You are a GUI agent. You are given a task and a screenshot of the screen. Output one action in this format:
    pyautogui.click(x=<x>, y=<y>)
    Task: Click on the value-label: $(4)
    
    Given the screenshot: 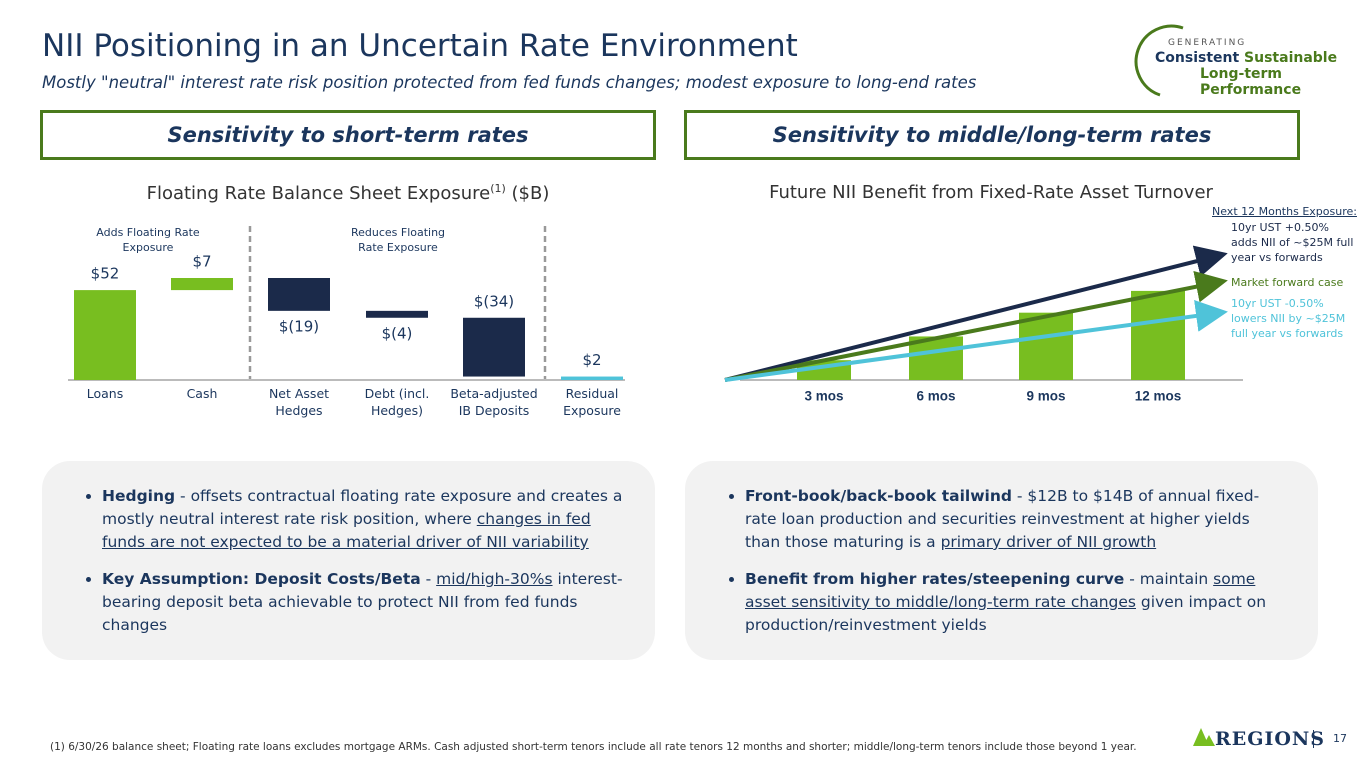 What is the action you would take?
    pyautogui.click(x=397, y=333)
    